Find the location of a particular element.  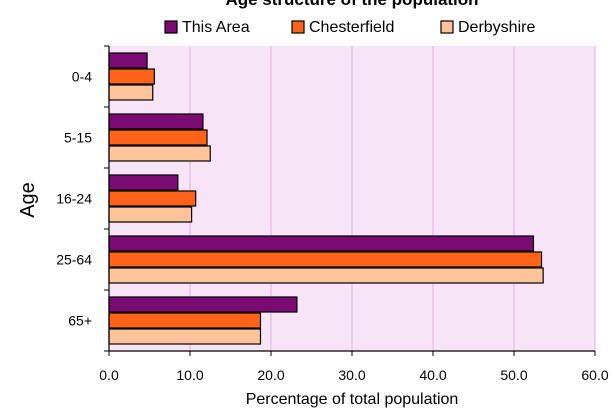

x-tick-label: 30.0 is located at coordinates (351, 375).